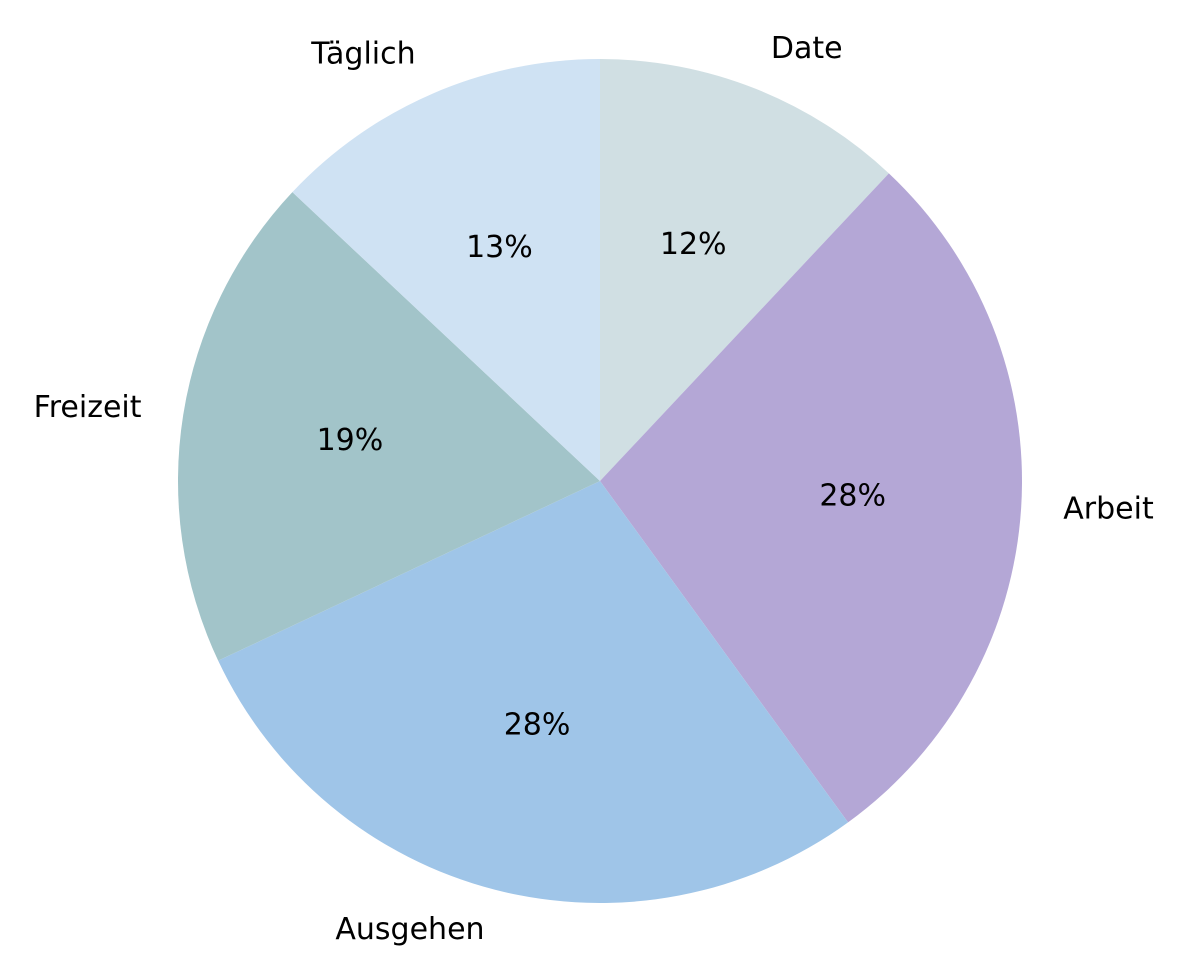 This screenshot has width=1183, height=968. What do you see at coordinates (362, 53) in the screenshot?
I see `slice-label: Täglich` at bounding box center [362, 53].